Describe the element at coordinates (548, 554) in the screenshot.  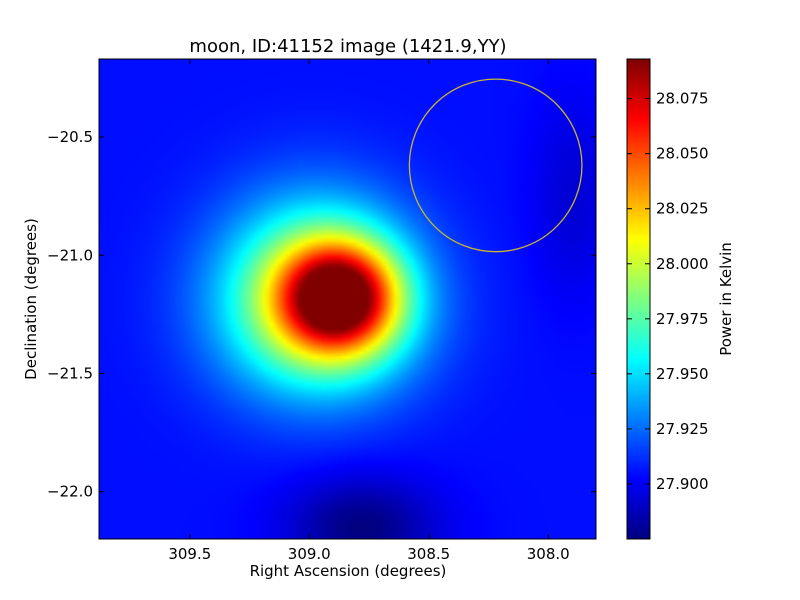
I see `x-tick-label: 308.0` at that location.